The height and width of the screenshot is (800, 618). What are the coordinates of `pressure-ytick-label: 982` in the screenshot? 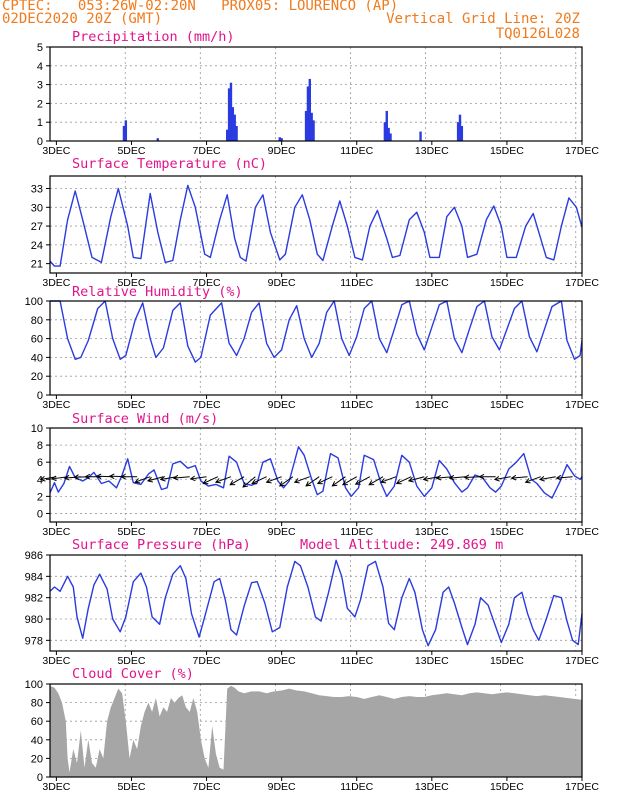 It's located at (34, 599).